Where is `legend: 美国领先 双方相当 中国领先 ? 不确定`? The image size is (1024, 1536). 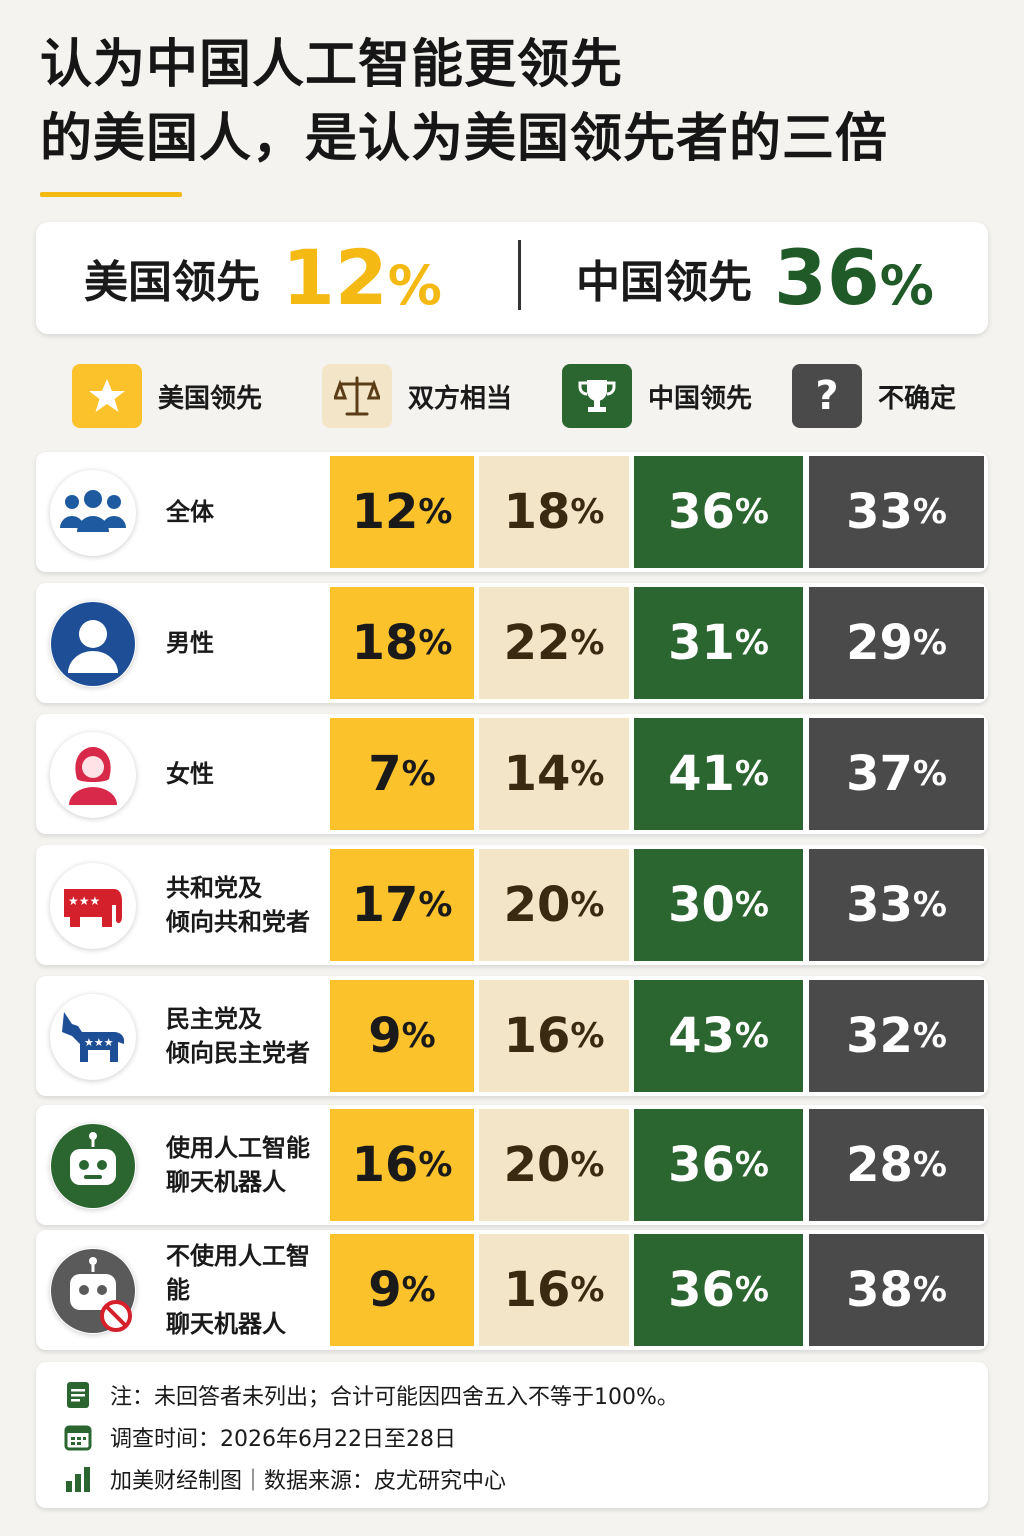 legend: 美国领先 双方相当 中国领先 ? 不确定 is located at coordinates (512, 396).